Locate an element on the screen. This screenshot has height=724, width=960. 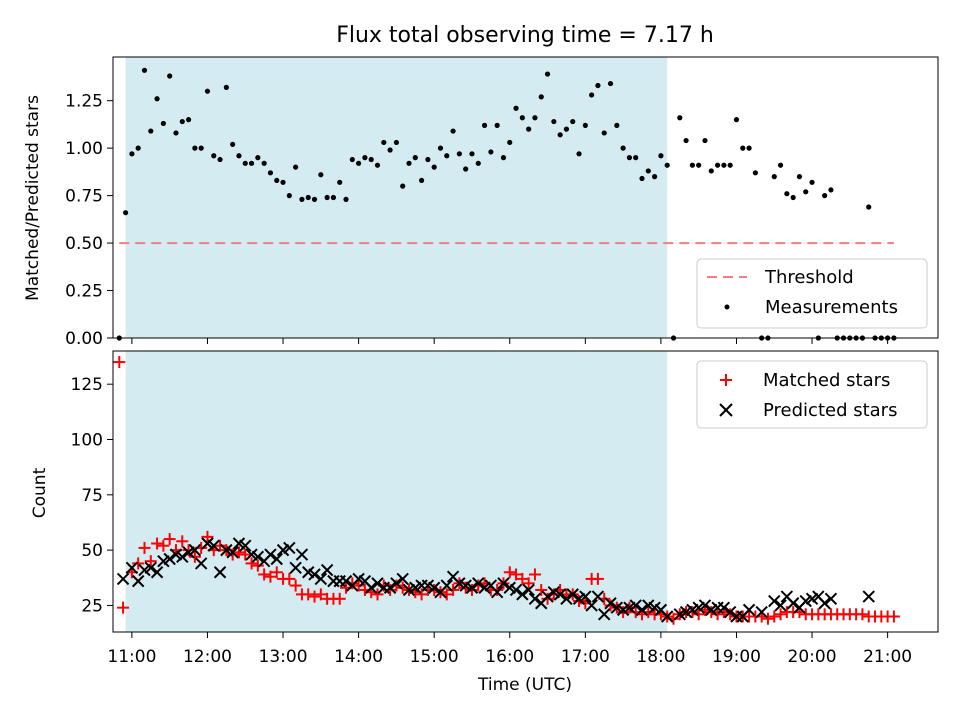
top-legend-box is located at coordinates (812, 293).